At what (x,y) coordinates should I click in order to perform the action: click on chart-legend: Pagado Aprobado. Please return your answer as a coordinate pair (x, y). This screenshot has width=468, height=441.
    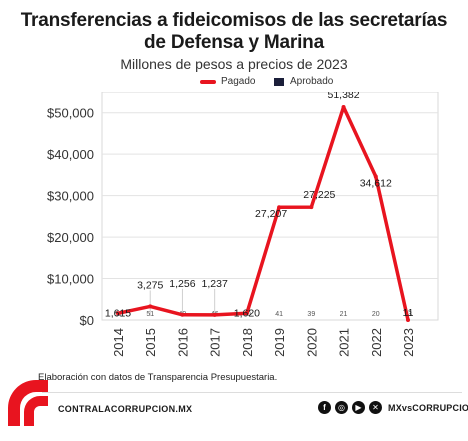
    Looking at the image, I should click on (234, 83).